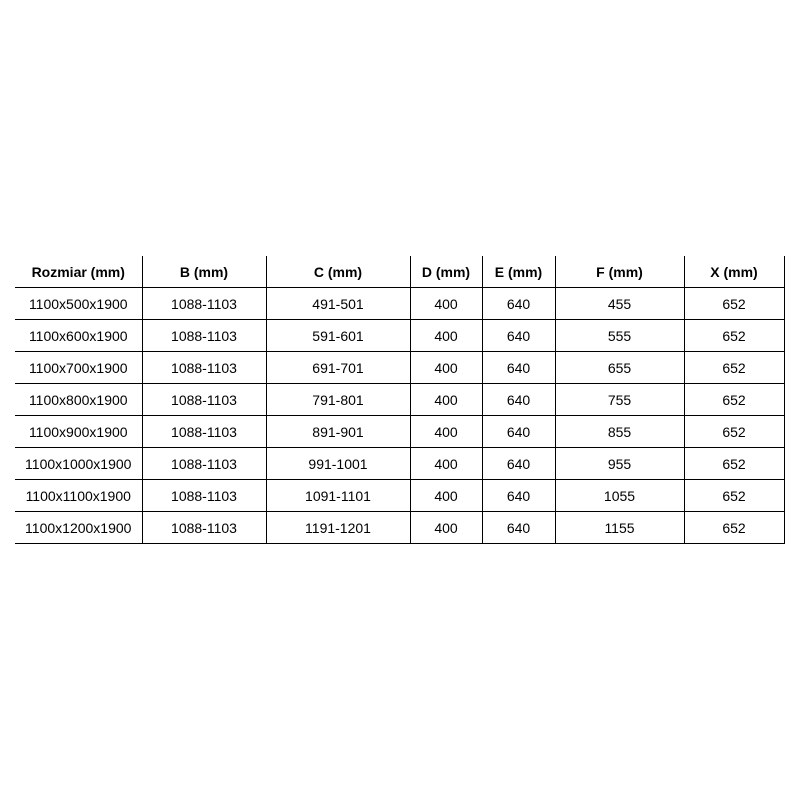 The width and height of the screenshot is (800, 800). What do you see at coordinates (337, 495) in the screenshot?
I see `table-cell: 1091-1101` at bounding box center [337, 495].